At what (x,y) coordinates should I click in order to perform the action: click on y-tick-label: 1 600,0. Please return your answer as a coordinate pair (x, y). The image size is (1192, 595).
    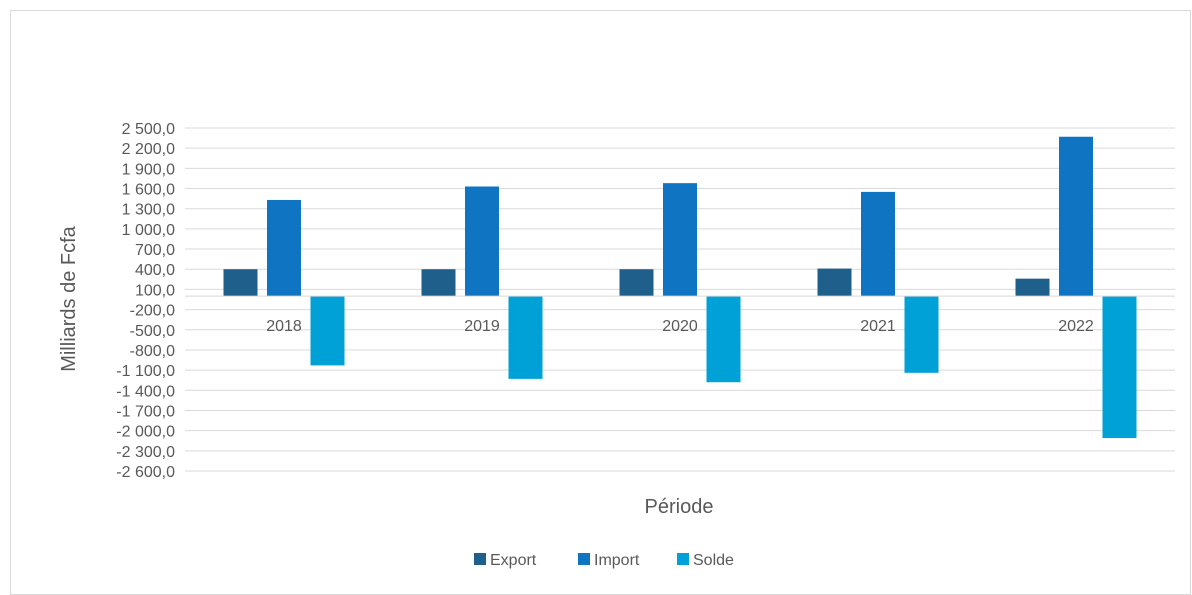
    Looking at the image, I should click on (148, 190).